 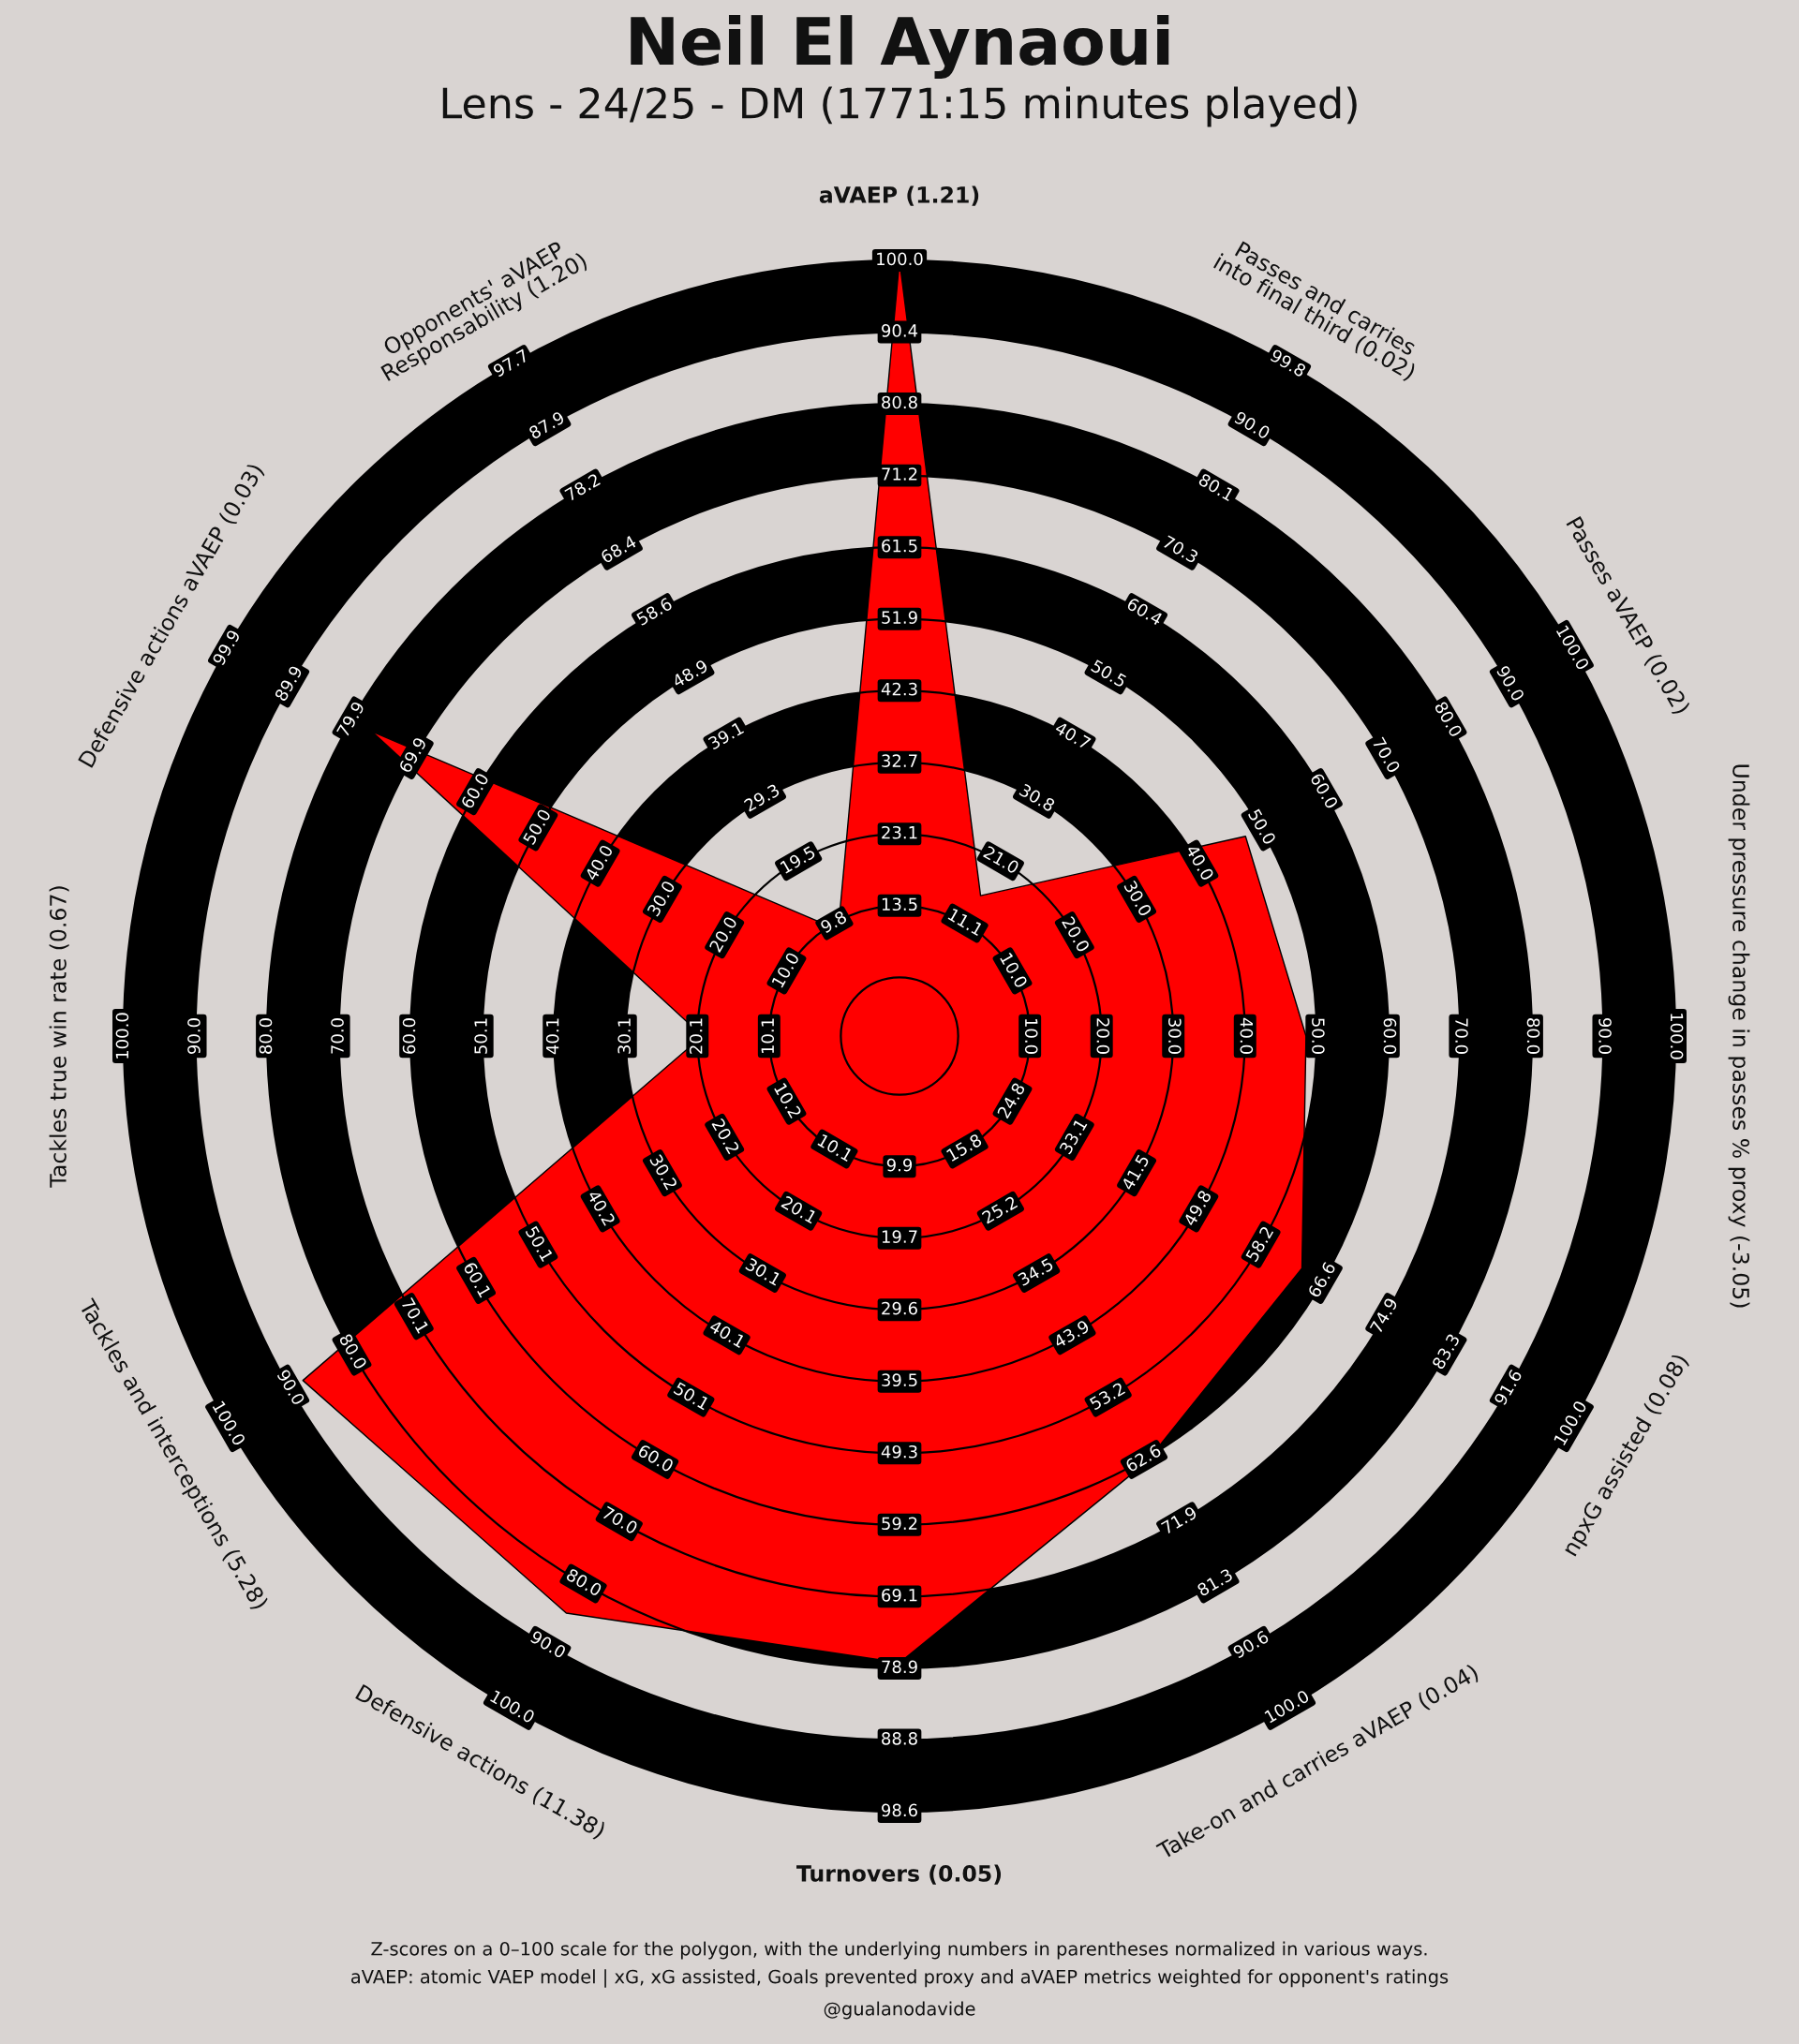 What do you see at coordinates (964, 1148) in the screenshot?
I see `text: 15.8` at bounding box center [964, 1148].